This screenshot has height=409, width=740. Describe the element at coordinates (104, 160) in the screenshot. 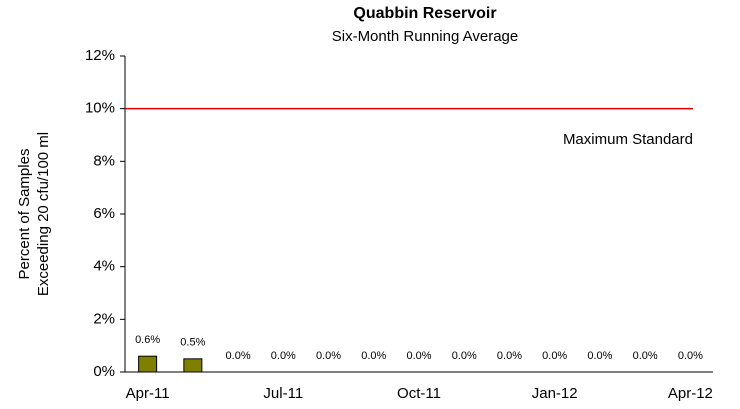

I see `y-tick-label: 8%` at that location.